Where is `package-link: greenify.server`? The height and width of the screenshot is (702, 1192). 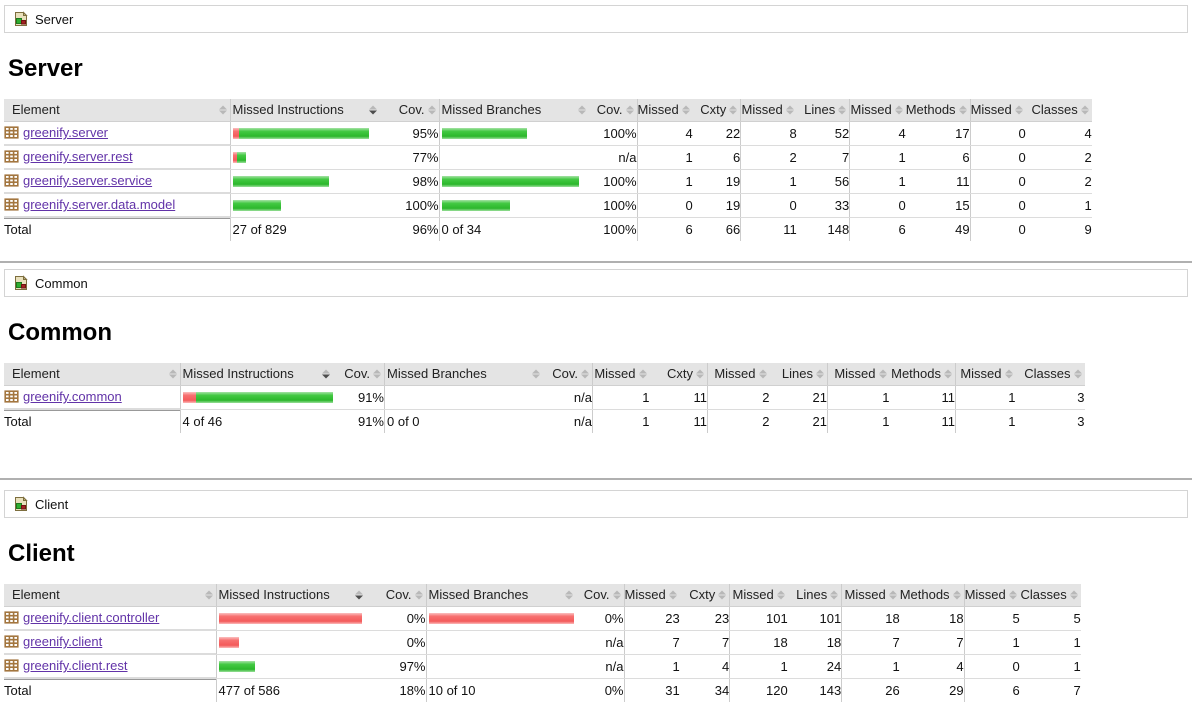 package-link: greenify.server is located at coordinates (65, 133).